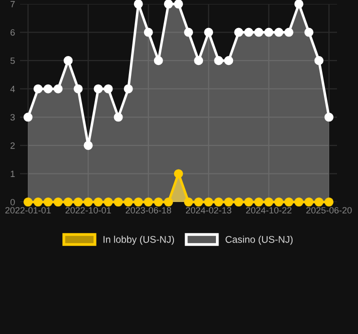 This screenshot has width=358, height=334. Describe the element at coordinates (88, 210) in the screenshot. I see `x-tick-label: 2022-10-01` at that location.